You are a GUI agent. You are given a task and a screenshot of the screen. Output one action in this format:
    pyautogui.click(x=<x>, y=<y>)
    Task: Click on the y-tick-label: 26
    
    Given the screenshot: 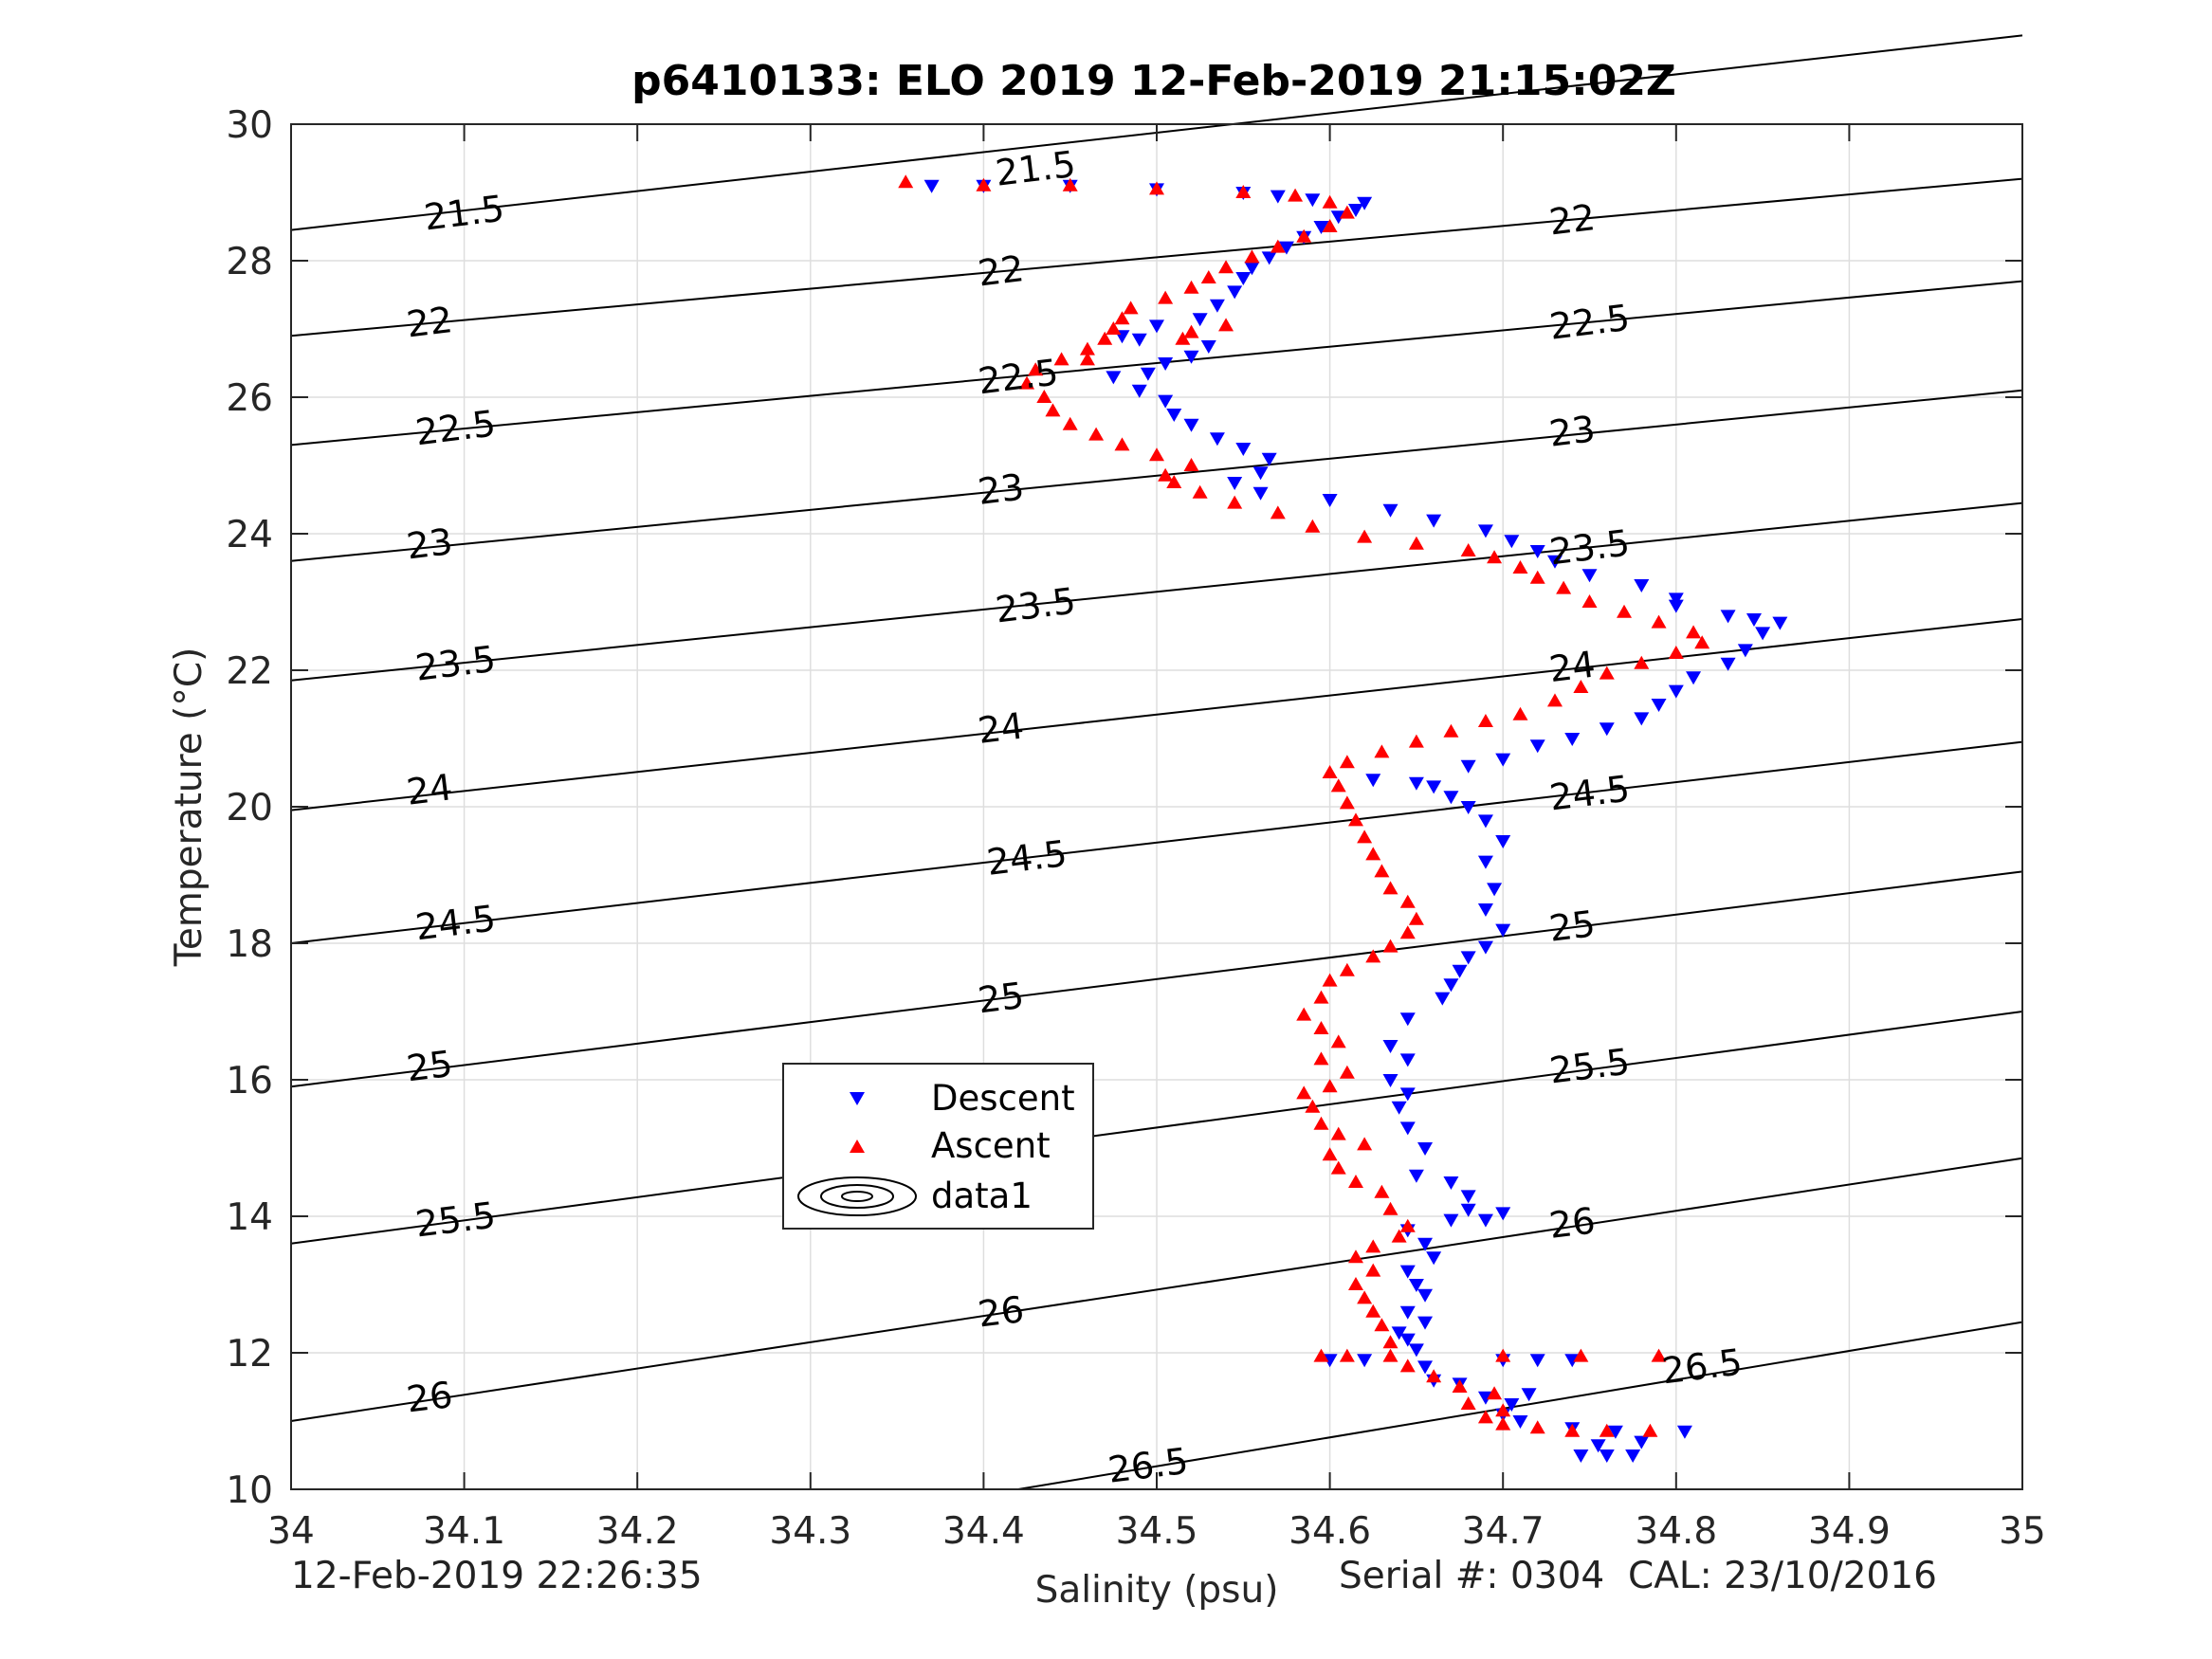 What is the action you would take?
    pyautogui.click(x=249, y=398)
    